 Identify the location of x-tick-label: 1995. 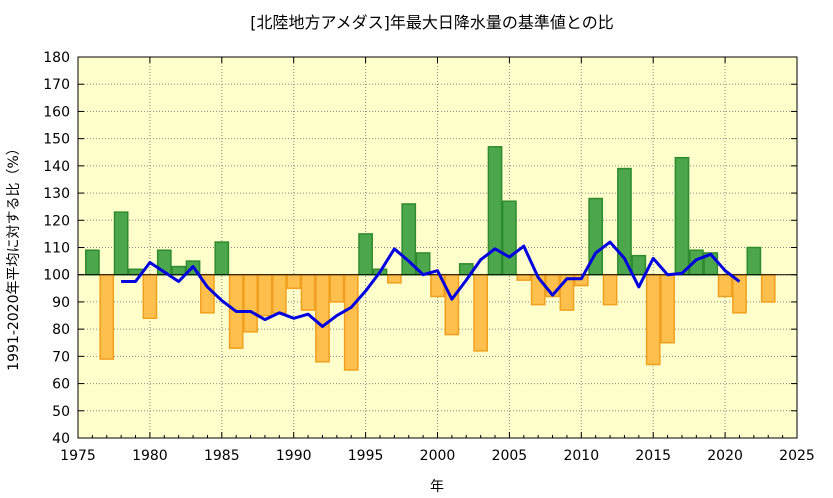
(366, 456).